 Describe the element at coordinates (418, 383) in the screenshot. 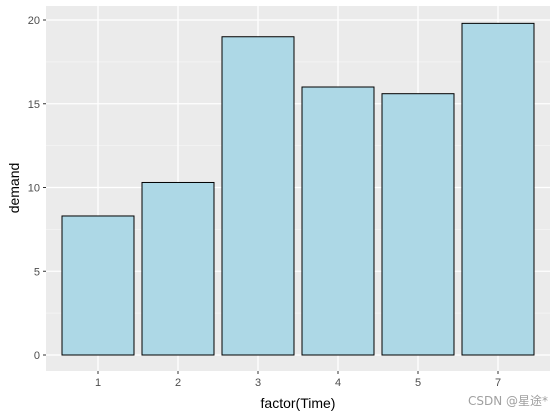

I see `x-tick-label: 5` at that location.